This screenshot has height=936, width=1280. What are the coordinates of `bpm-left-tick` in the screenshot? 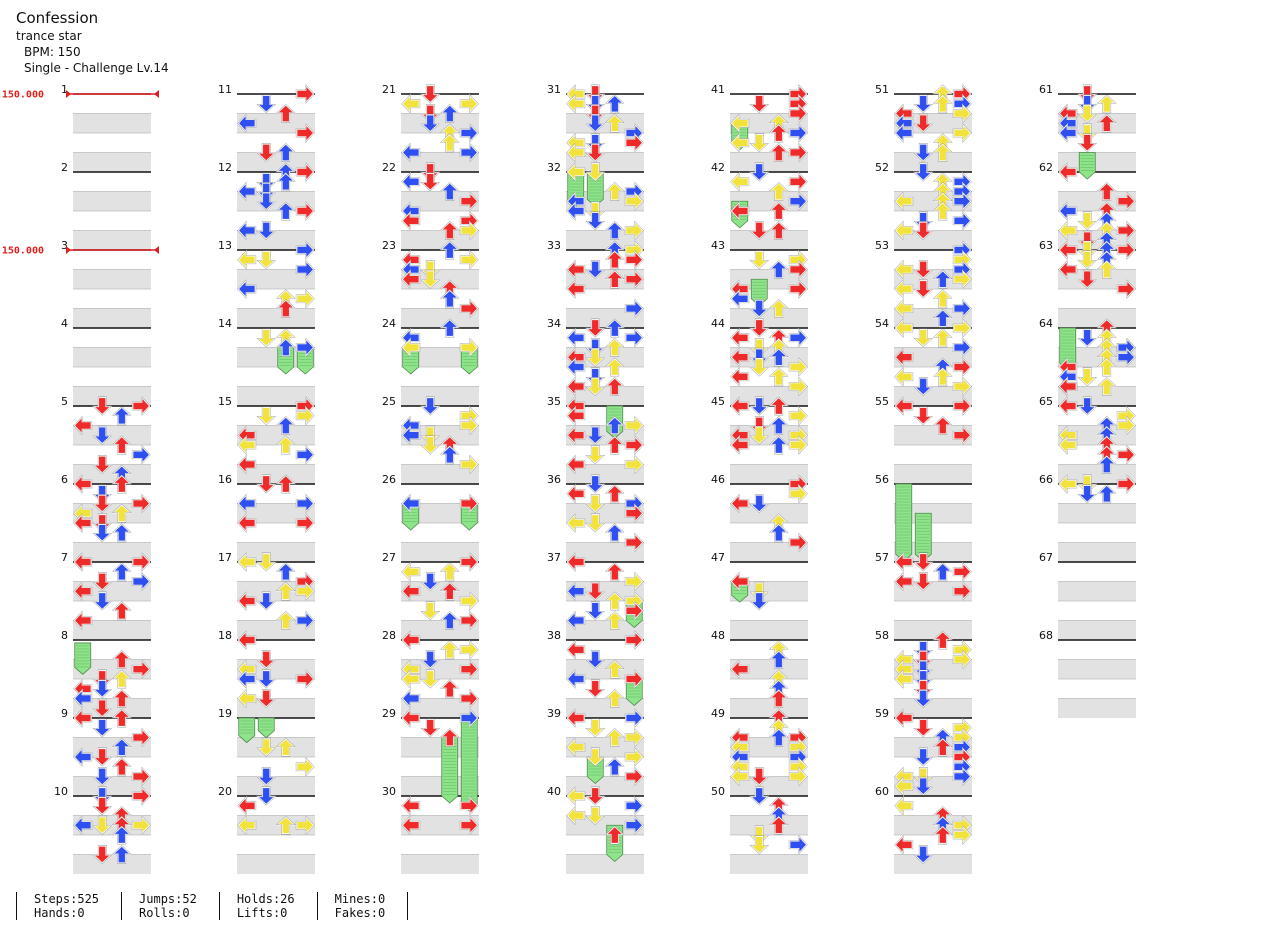 It's located at (68, 250).